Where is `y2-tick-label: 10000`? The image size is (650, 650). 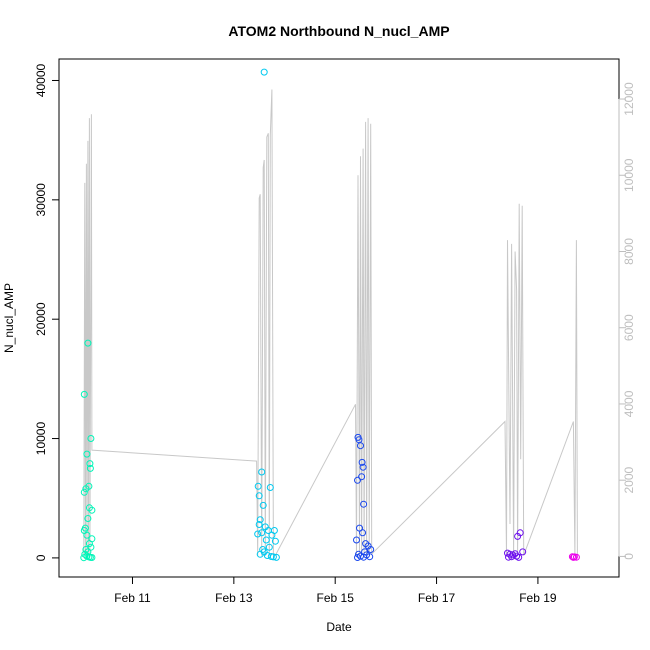
y2-tick-label: 10000 is located at coordinates (629, 175).